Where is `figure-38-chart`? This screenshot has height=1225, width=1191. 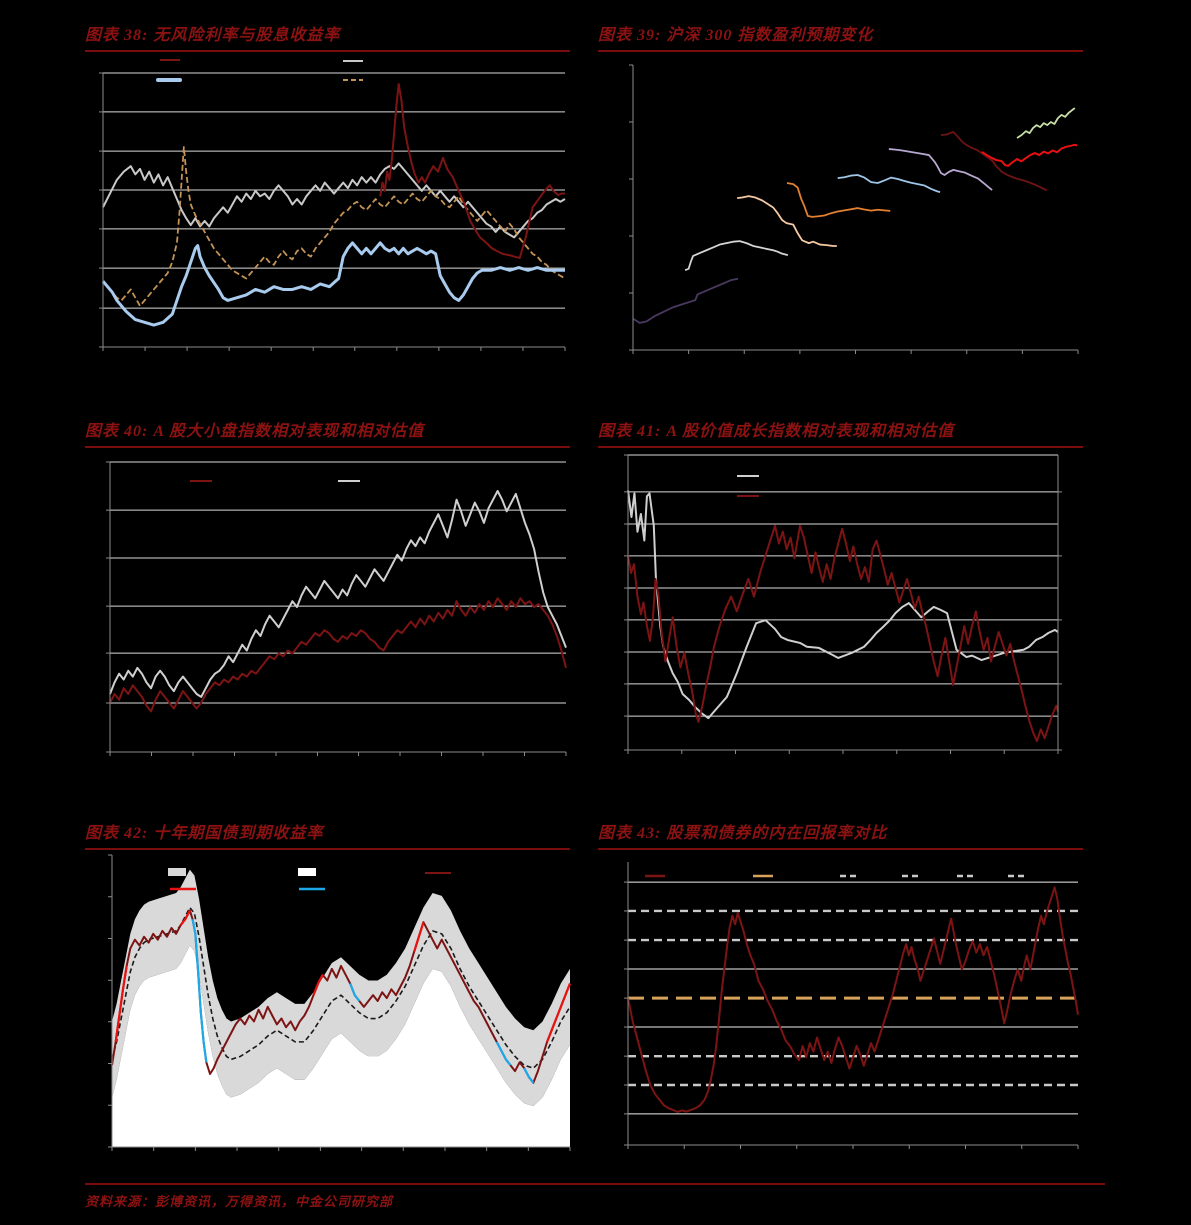 figure-38-chart is located at coordinates (332, 205).